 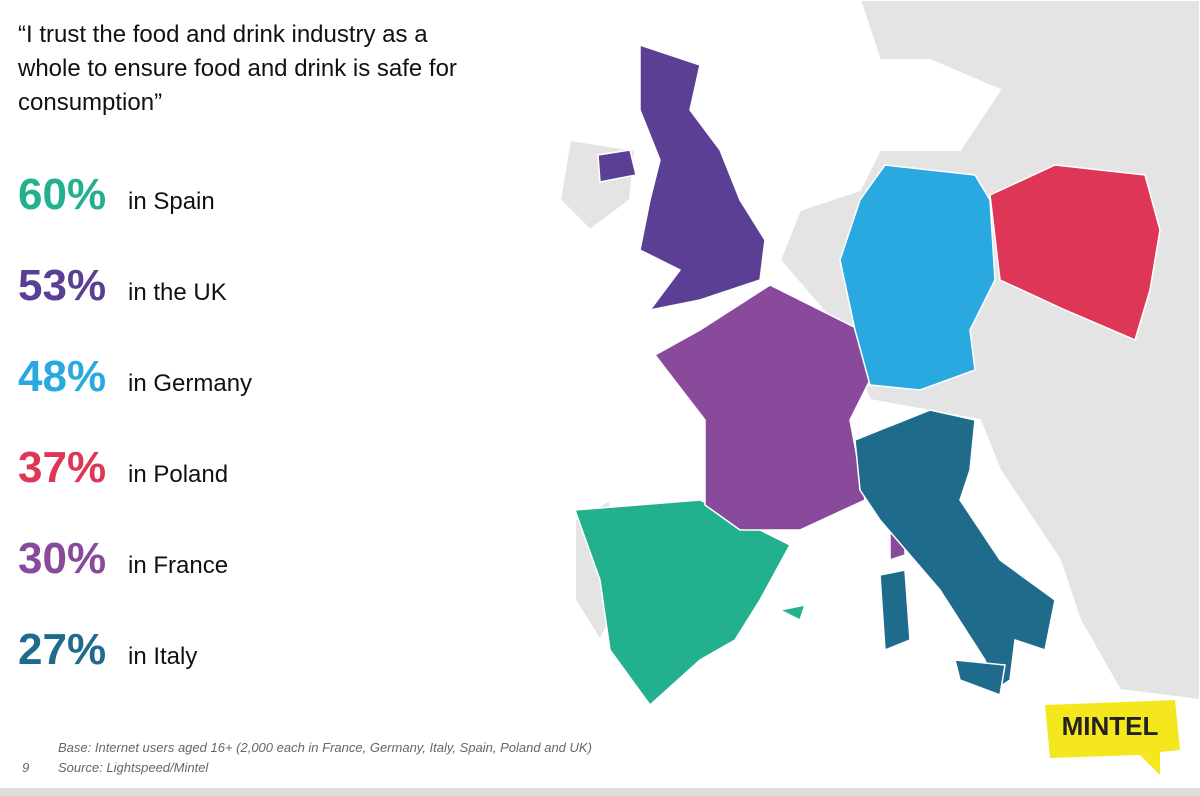 What do you see at coordinates (123, 468) in the screenshot?
I see `stat-row: 37% in Poland` at bounding box center [123, 468].